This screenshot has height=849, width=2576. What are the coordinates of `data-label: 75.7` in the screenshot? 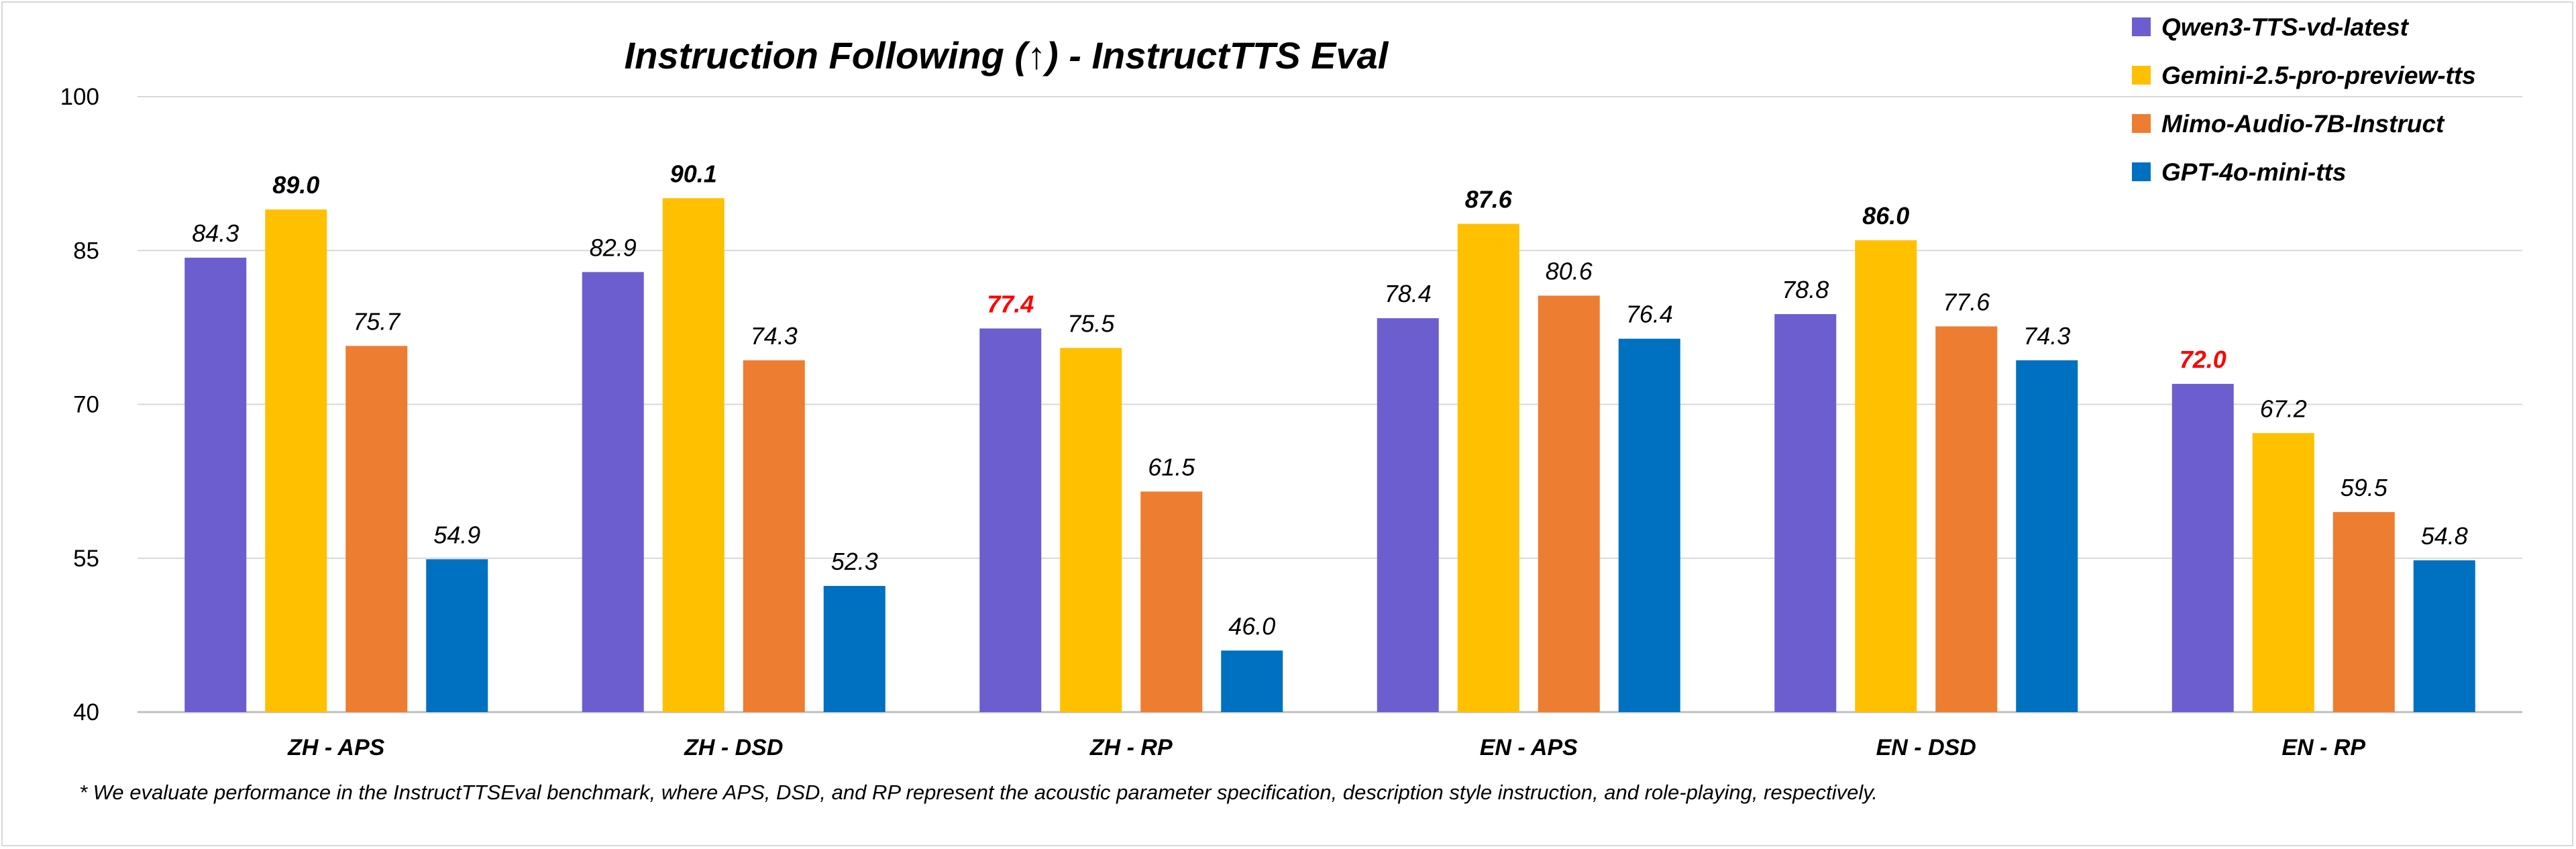 It's located at (377, 321).